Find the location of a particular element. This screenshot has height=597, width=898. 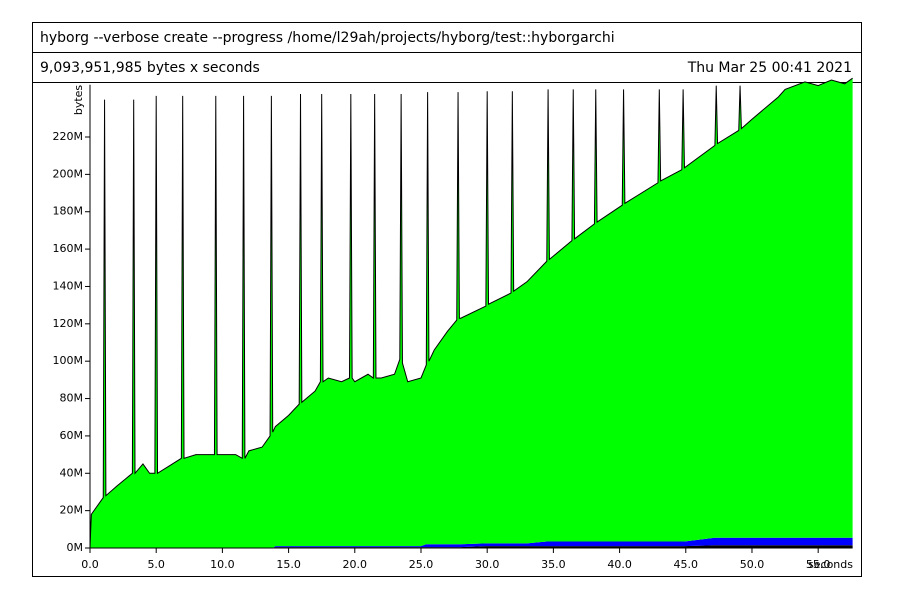

y-axis-label: bytes is located at coordinates (78, 100).